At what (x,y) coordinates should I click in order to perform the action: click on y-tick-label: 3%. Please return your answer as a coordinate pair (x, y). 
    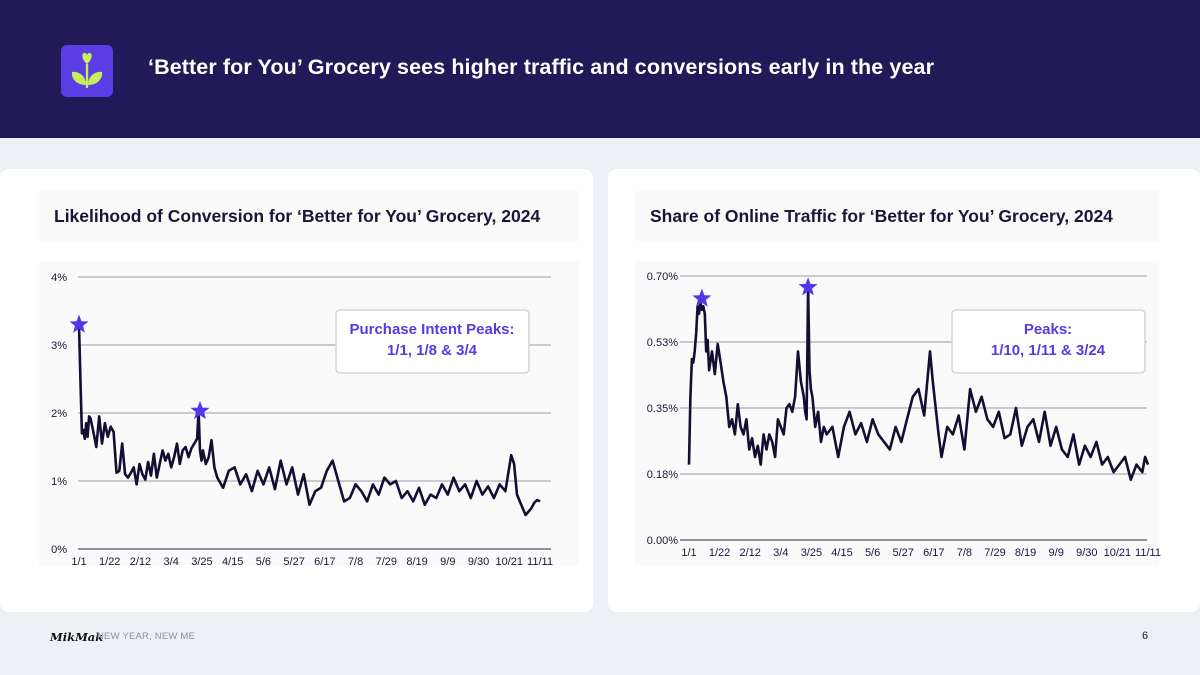
    Looking at the image, I should click on (59, 346).